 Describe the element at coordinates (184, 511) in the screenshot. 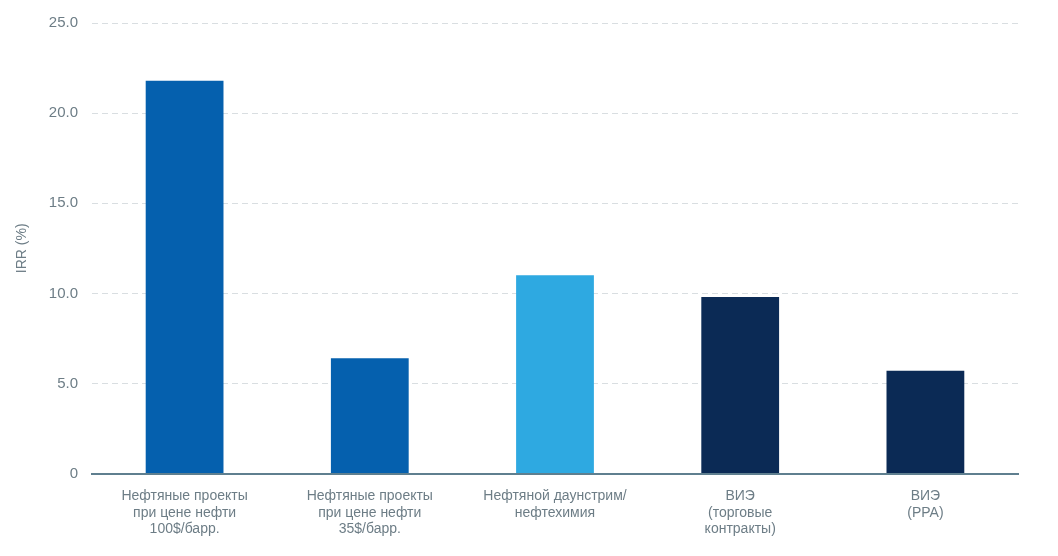

I see `x-tick-label: Нефтяные проекты при цене нефти 100$/барр.` at that location.